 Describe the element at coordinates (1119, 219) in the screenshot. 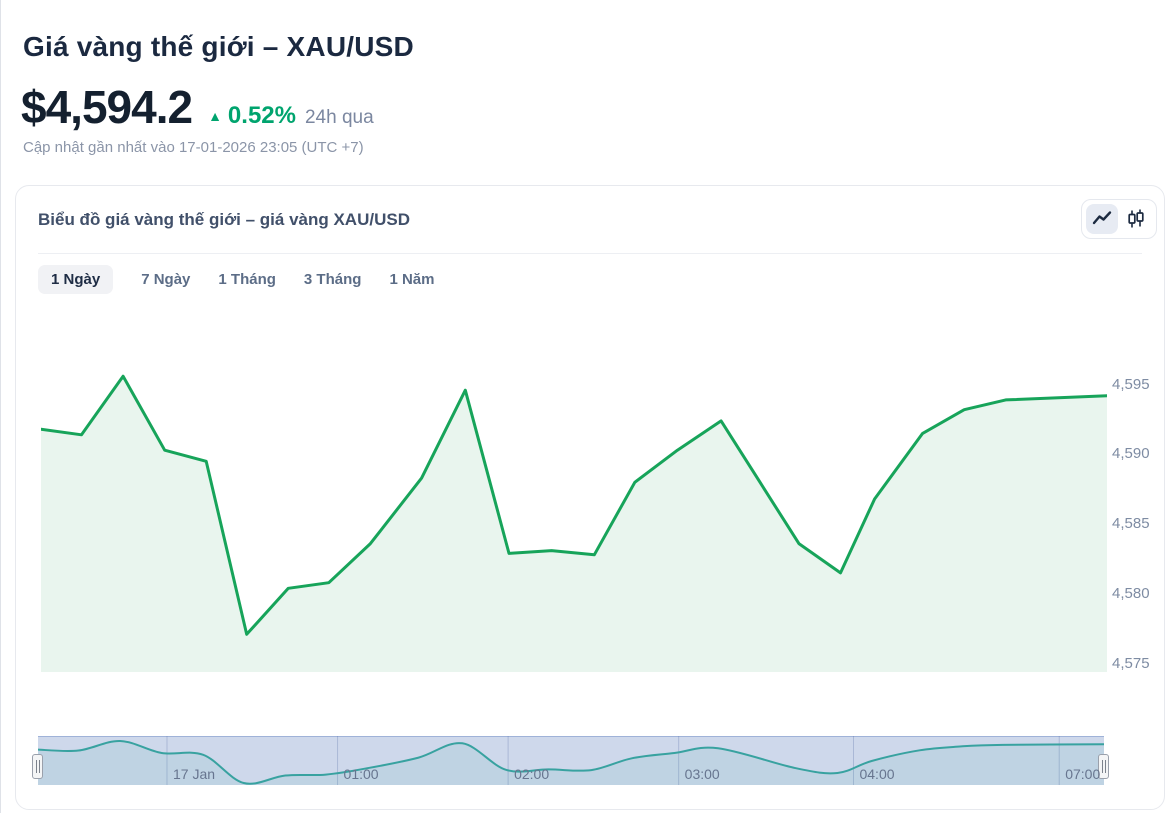

I see `chart-type-toggle` at that location.